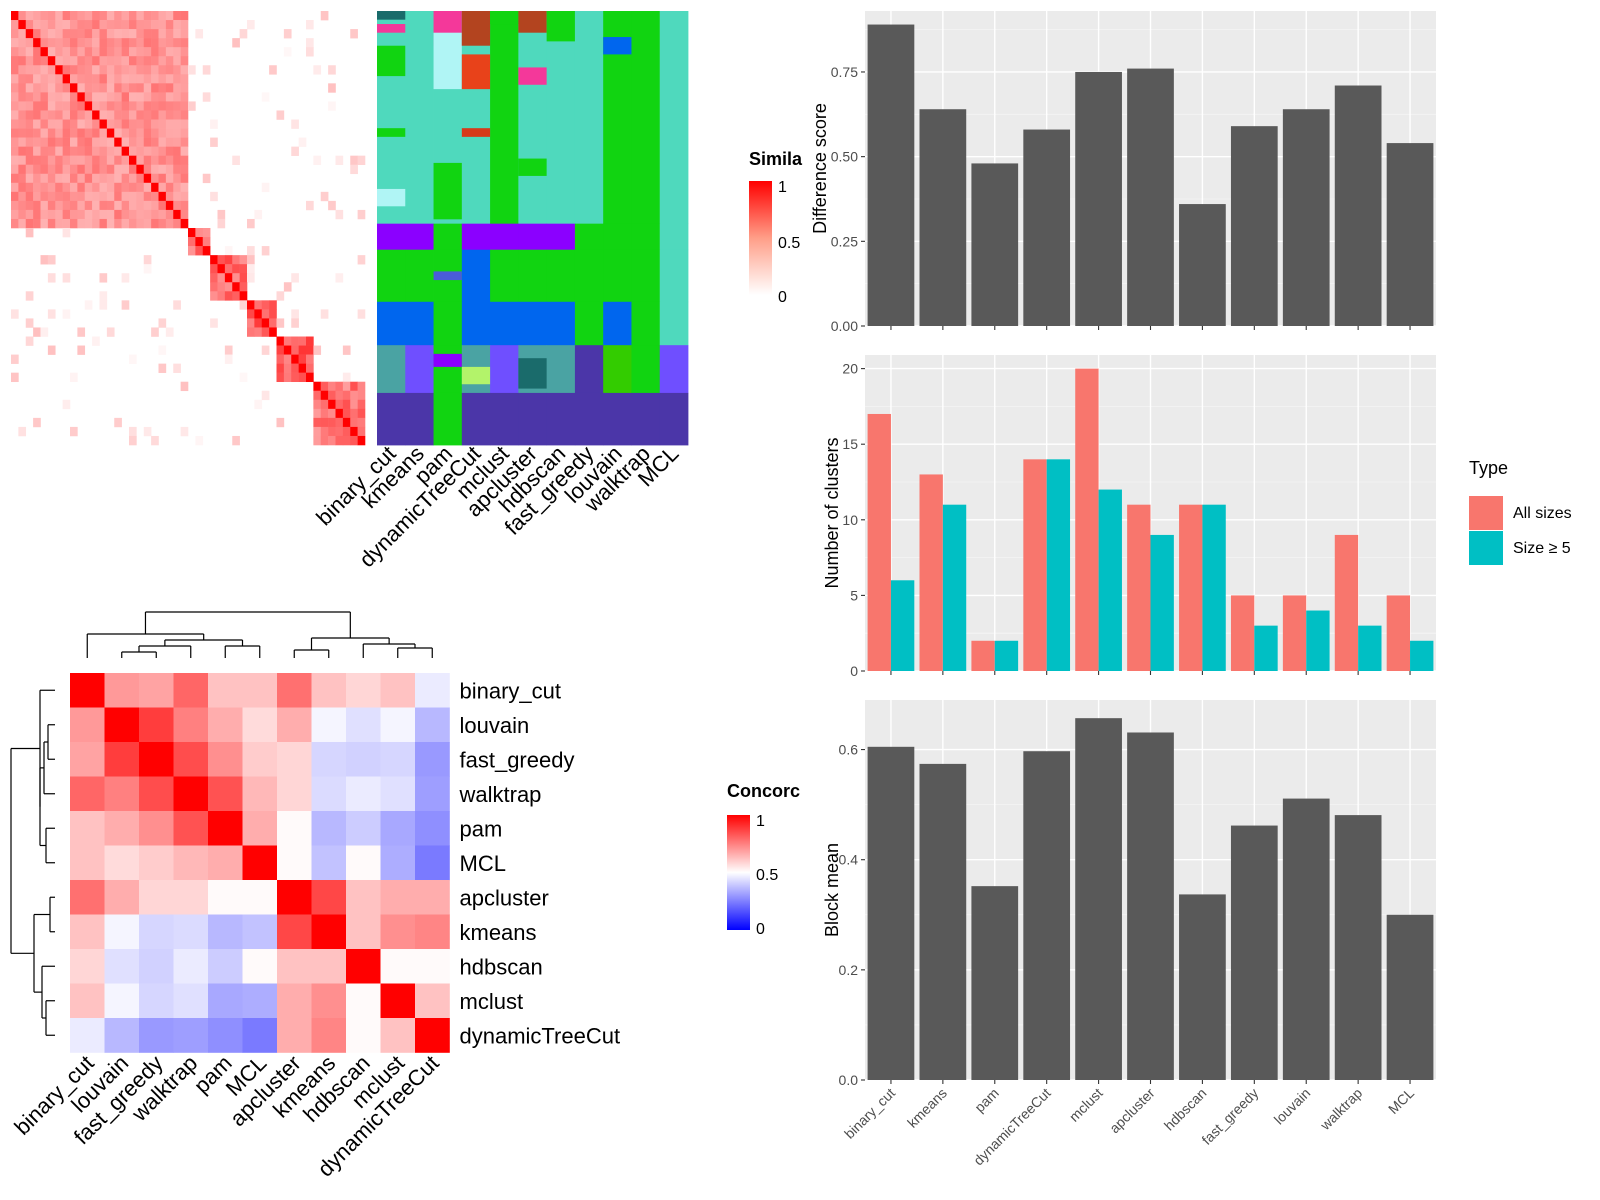 The width and height of the screenshot is (1600, 1200). Describe the element at coordinates (1254, 226) in the screenshot. I see `bar` at that location.